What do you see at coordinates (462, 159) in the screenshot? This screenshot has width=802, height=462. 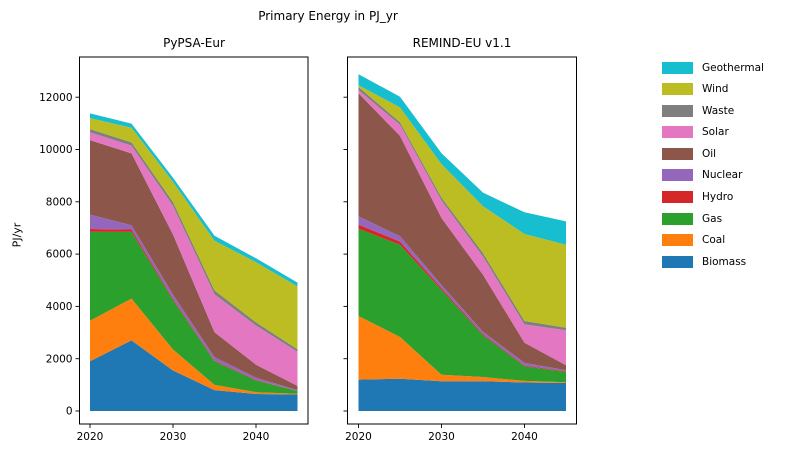 I see `area-geothermal` at bounding box center [462, 159].